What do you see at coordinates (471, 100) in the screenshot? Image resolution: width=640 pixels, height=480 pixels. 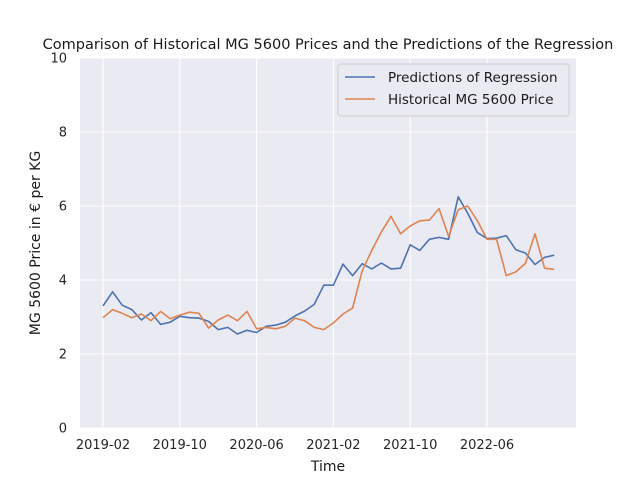 I see `legend-label-historical: Historical MG 5600 Price` at bounding box center [471, 100].